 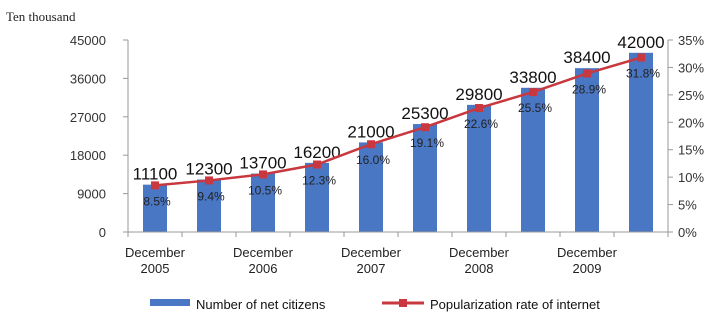 What do you see at coordinates (478, 94) in the screenshot?
I see `bar-data-label: 29800` at bounding box center [478, 94].